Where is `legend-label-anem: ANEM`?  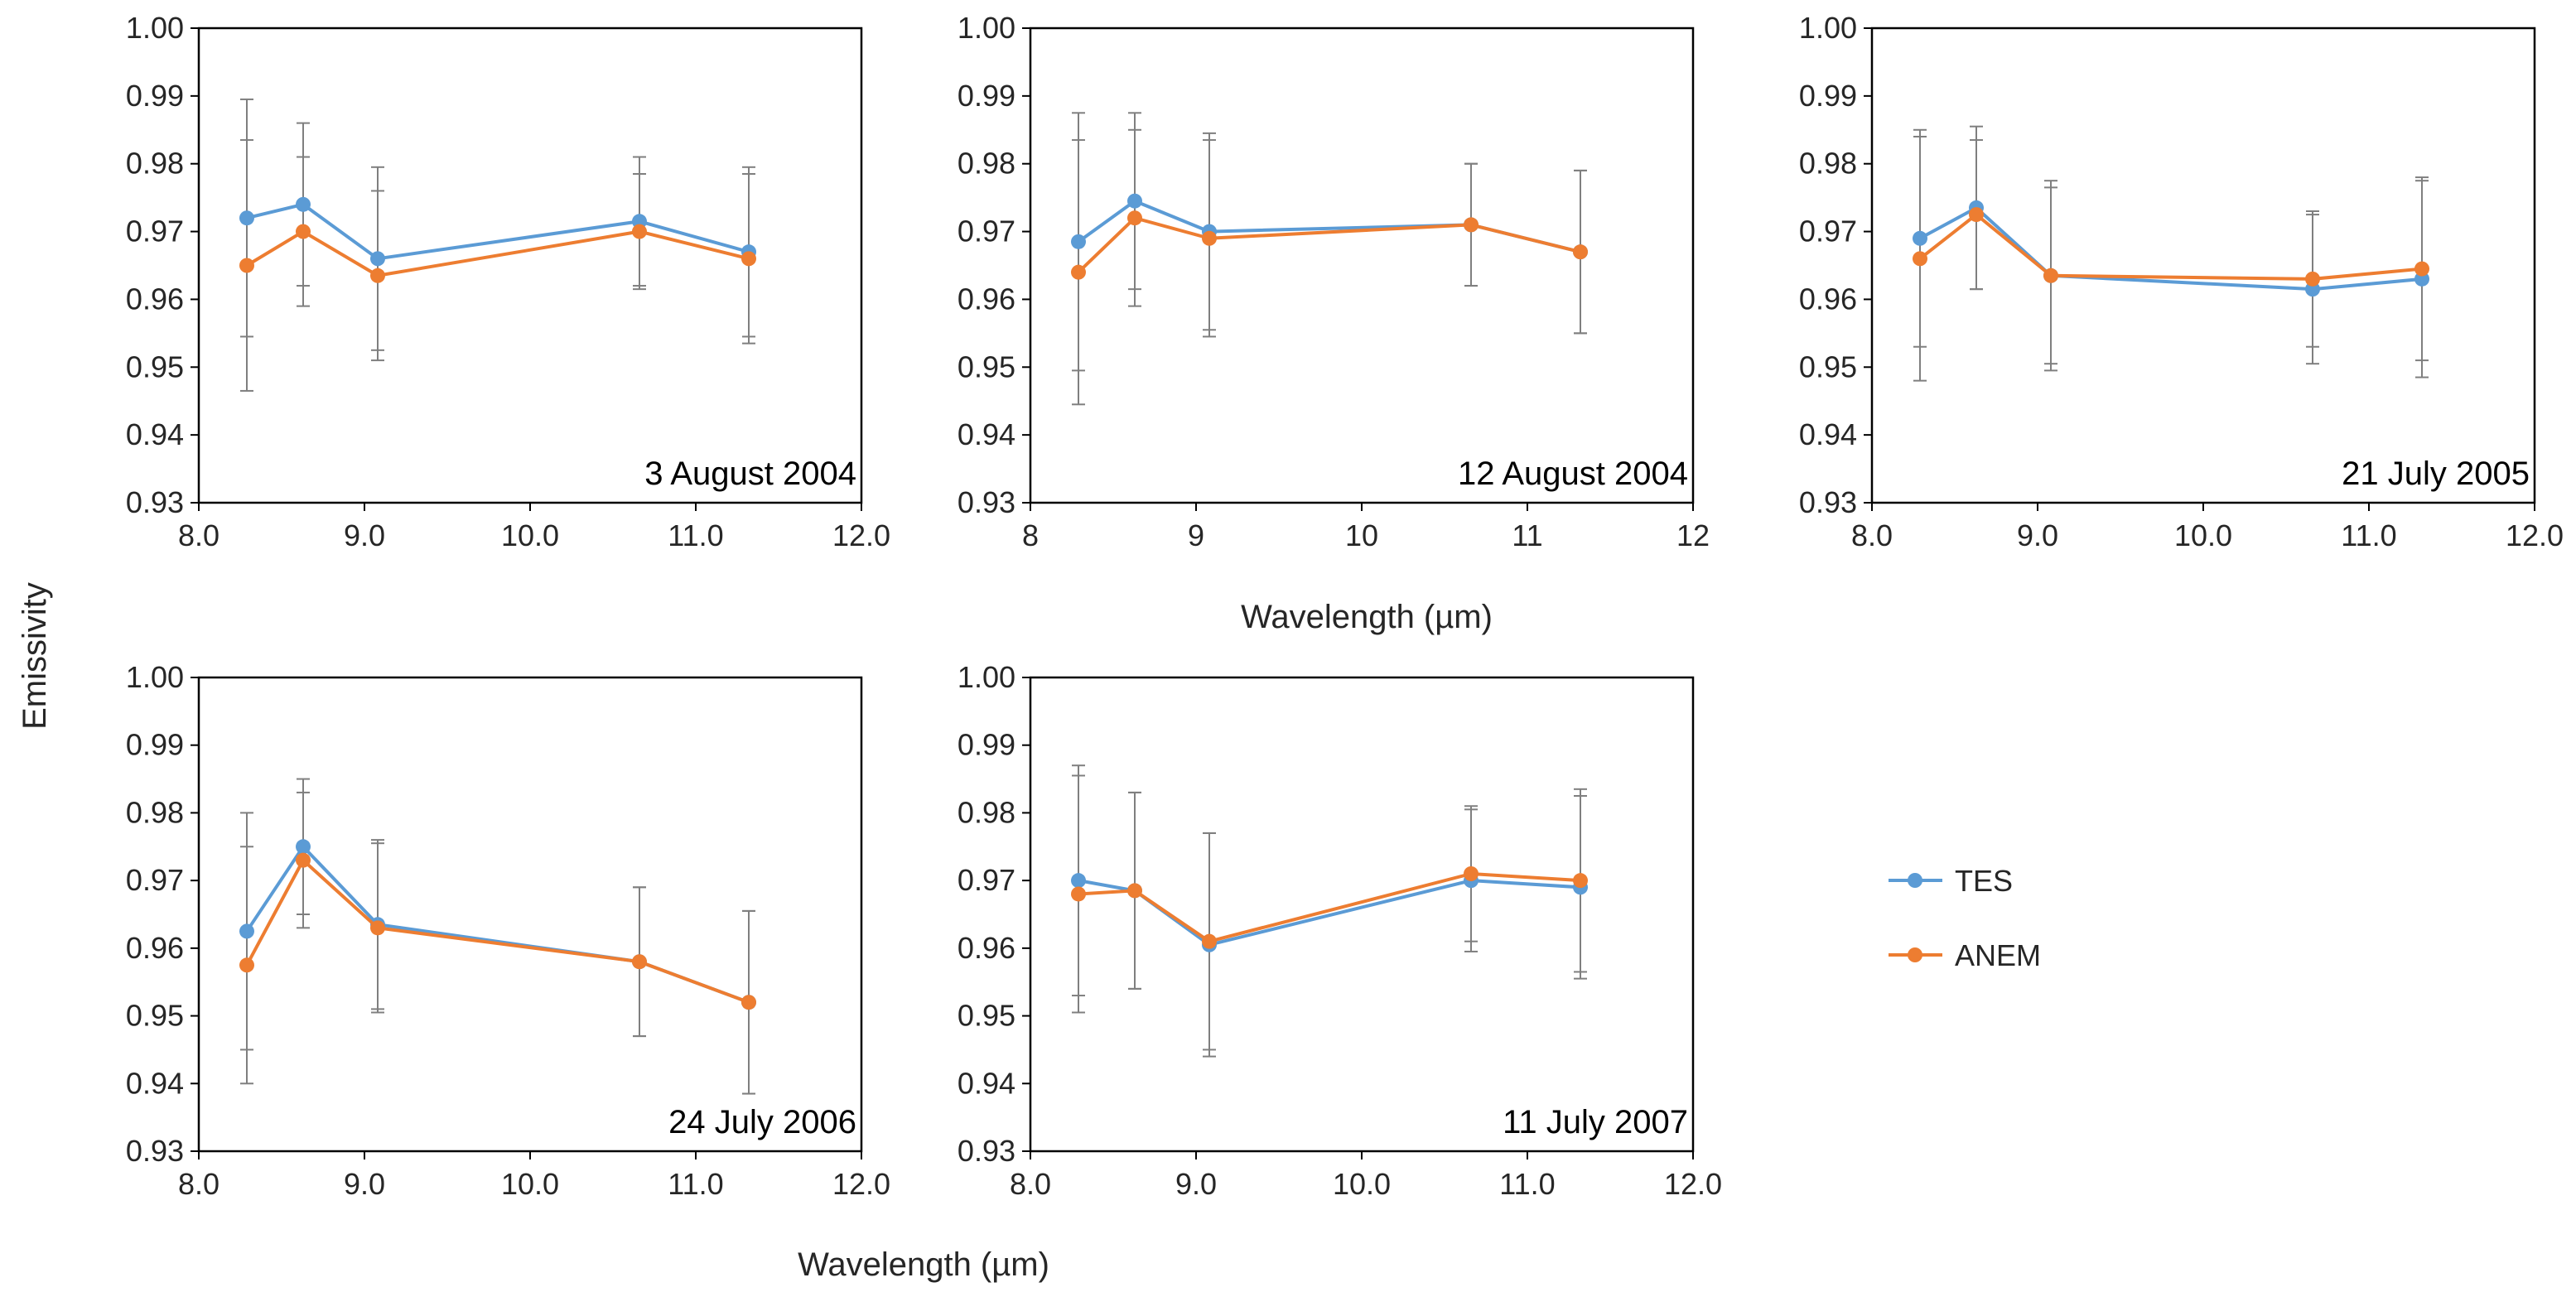
legend-label-anem: ANEM is located at coordinates (1998, 955).